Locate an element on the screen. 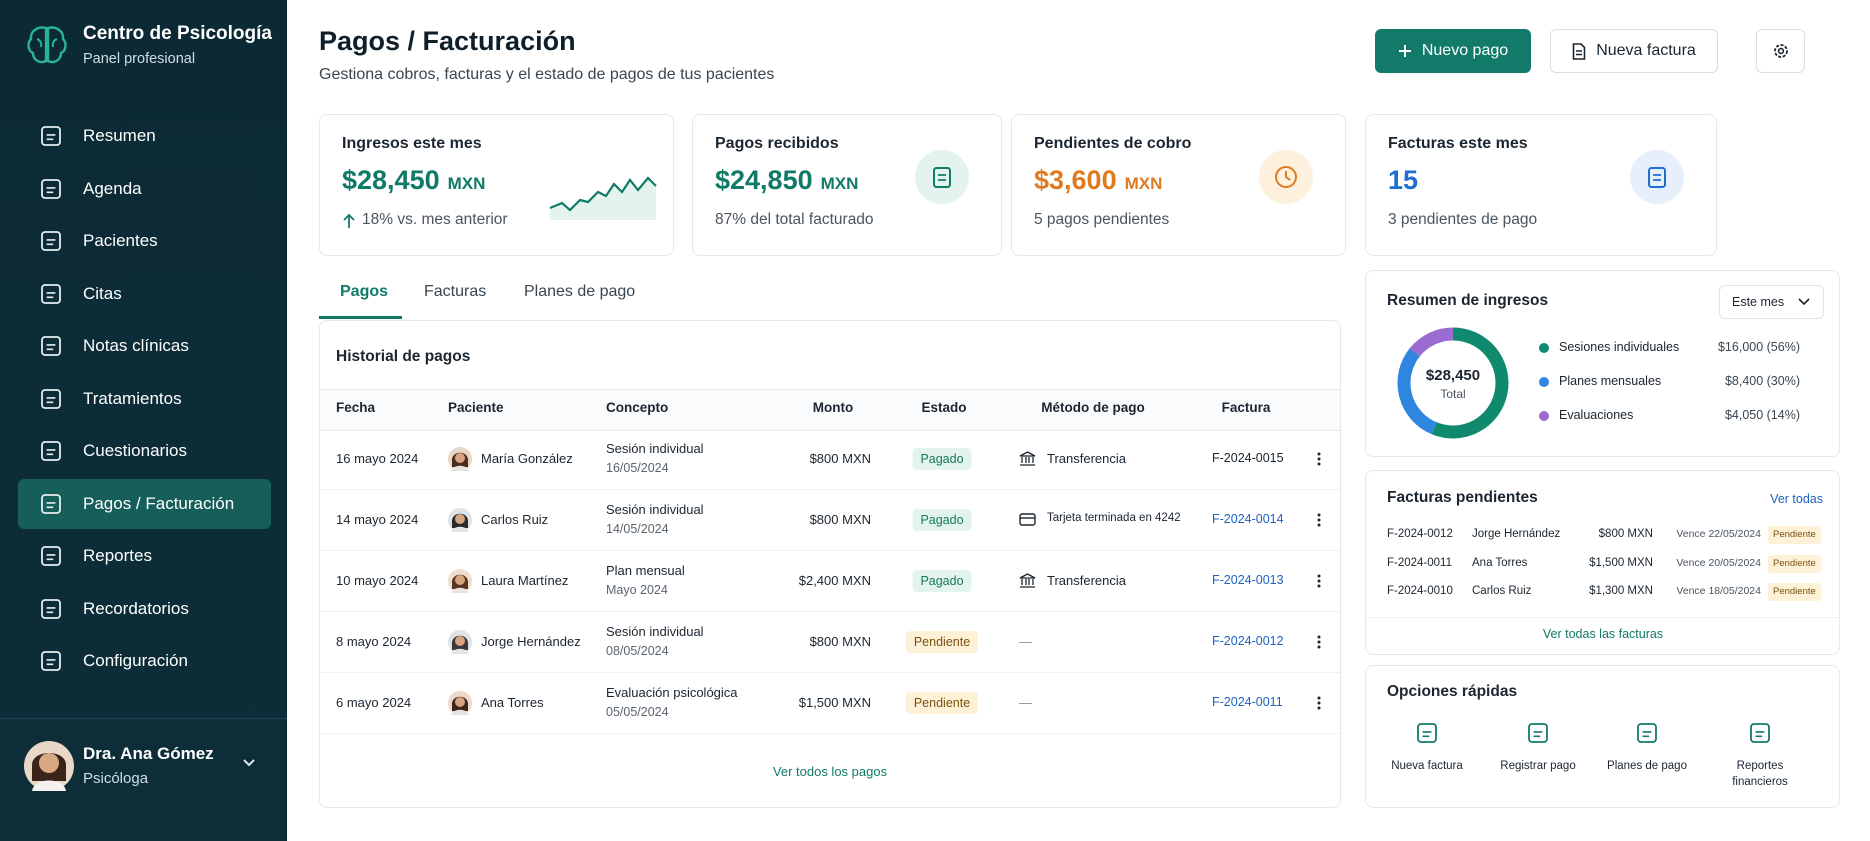 The height and width of the screenshot is (841, 1870). cell-method: Tarjeta terminada en 4242 is located at coordinates (1114, 518).